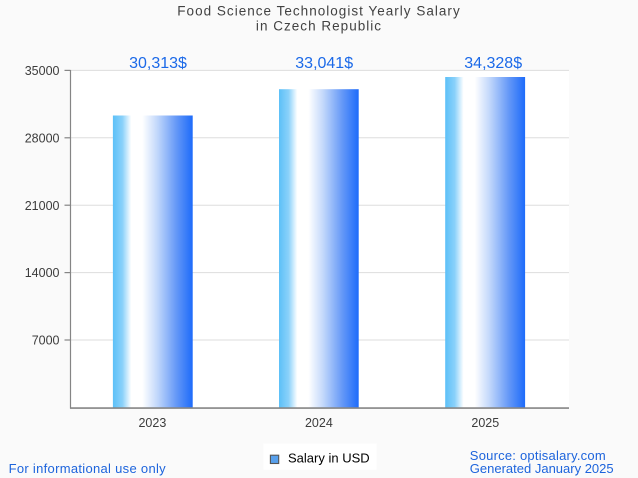 The height and width of the screenshot is (478, 638). I want to click on svg-text: 35000, so click(42, 71).